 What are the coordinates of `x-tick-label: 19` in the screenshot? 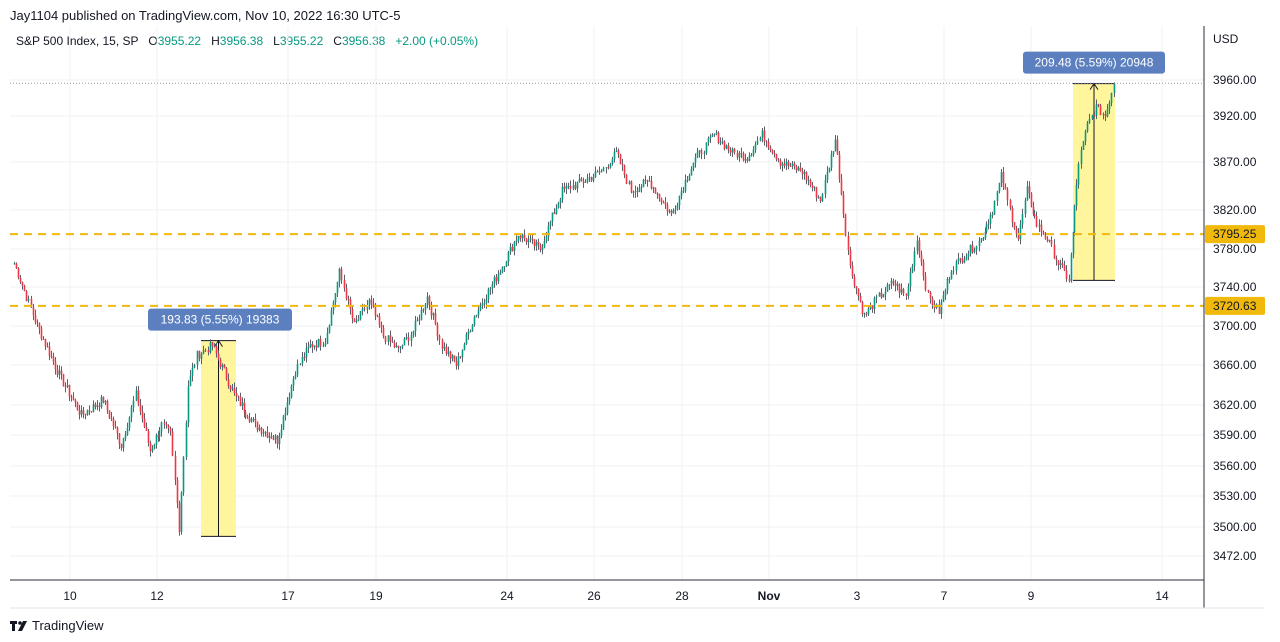 It's located at (376, 596).